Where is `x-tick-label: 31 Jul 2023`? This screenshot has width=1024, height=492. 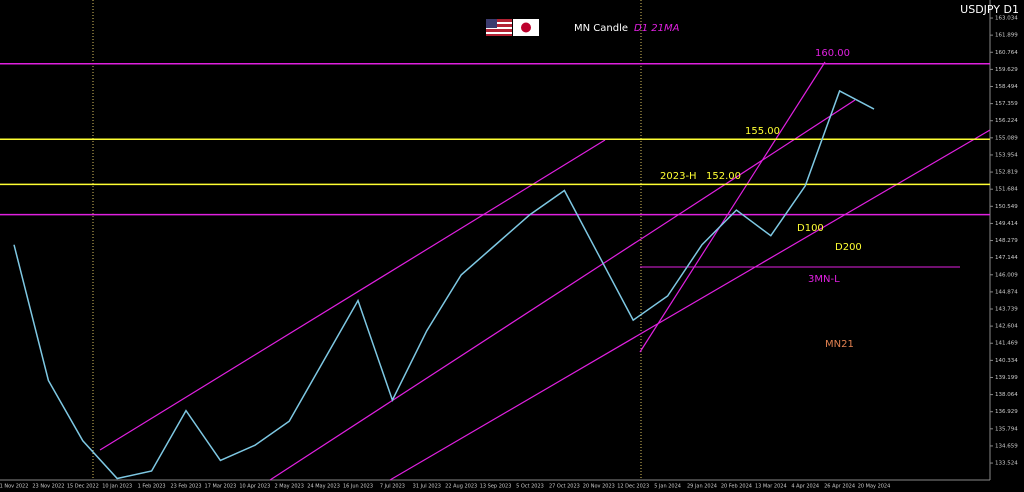 x-tick-label: 31 Jul 2023 is located at coordinates (427, 487).